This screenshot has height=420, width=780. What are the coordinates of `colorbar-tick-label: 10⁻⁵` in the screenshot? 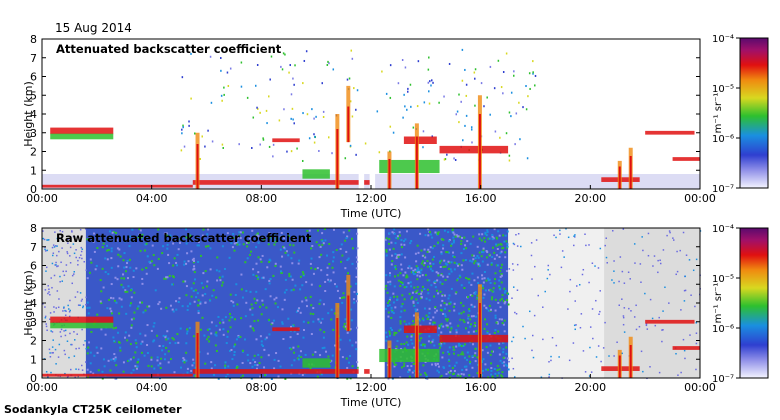 It's located at (723, 89).